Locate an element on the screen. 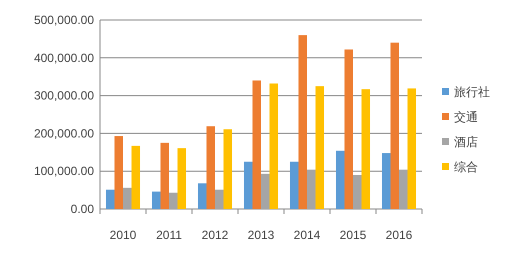  y-tick-label: 500,000.00 is located at coordinates (64, 20).